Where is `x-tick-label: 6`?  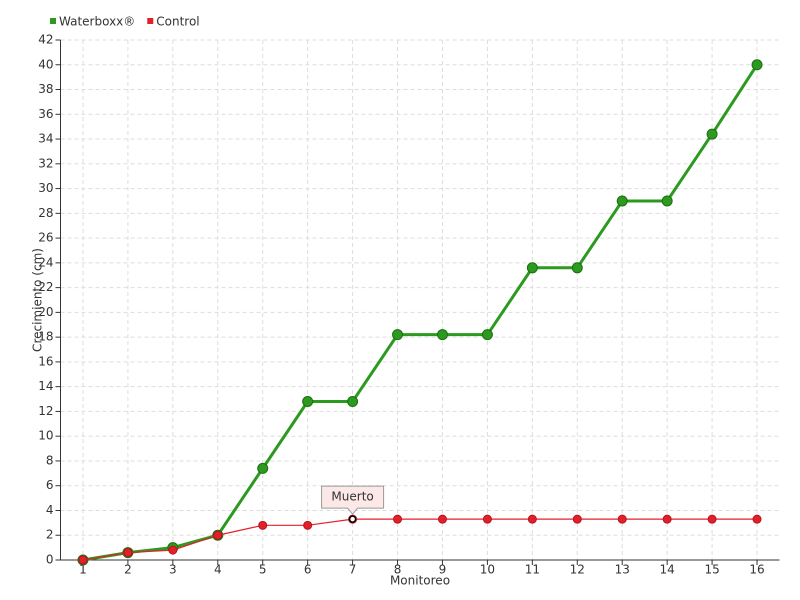 x-tick-label: 6 is located at coordinates (308, 570).